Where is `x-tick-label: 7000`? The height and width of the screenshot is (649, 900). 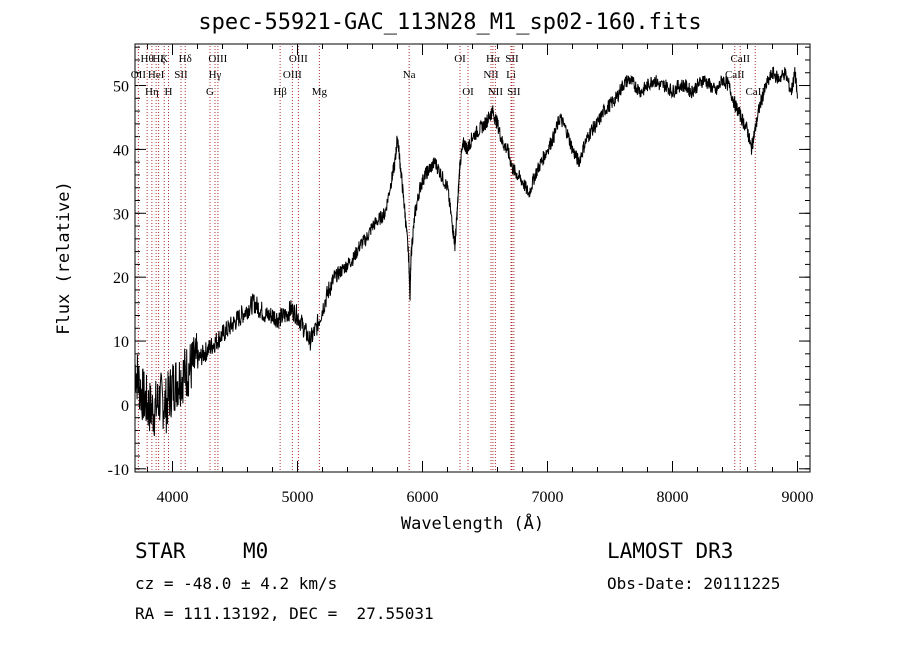
x-tick-label: 7000 is located at coordinates (548, 497).